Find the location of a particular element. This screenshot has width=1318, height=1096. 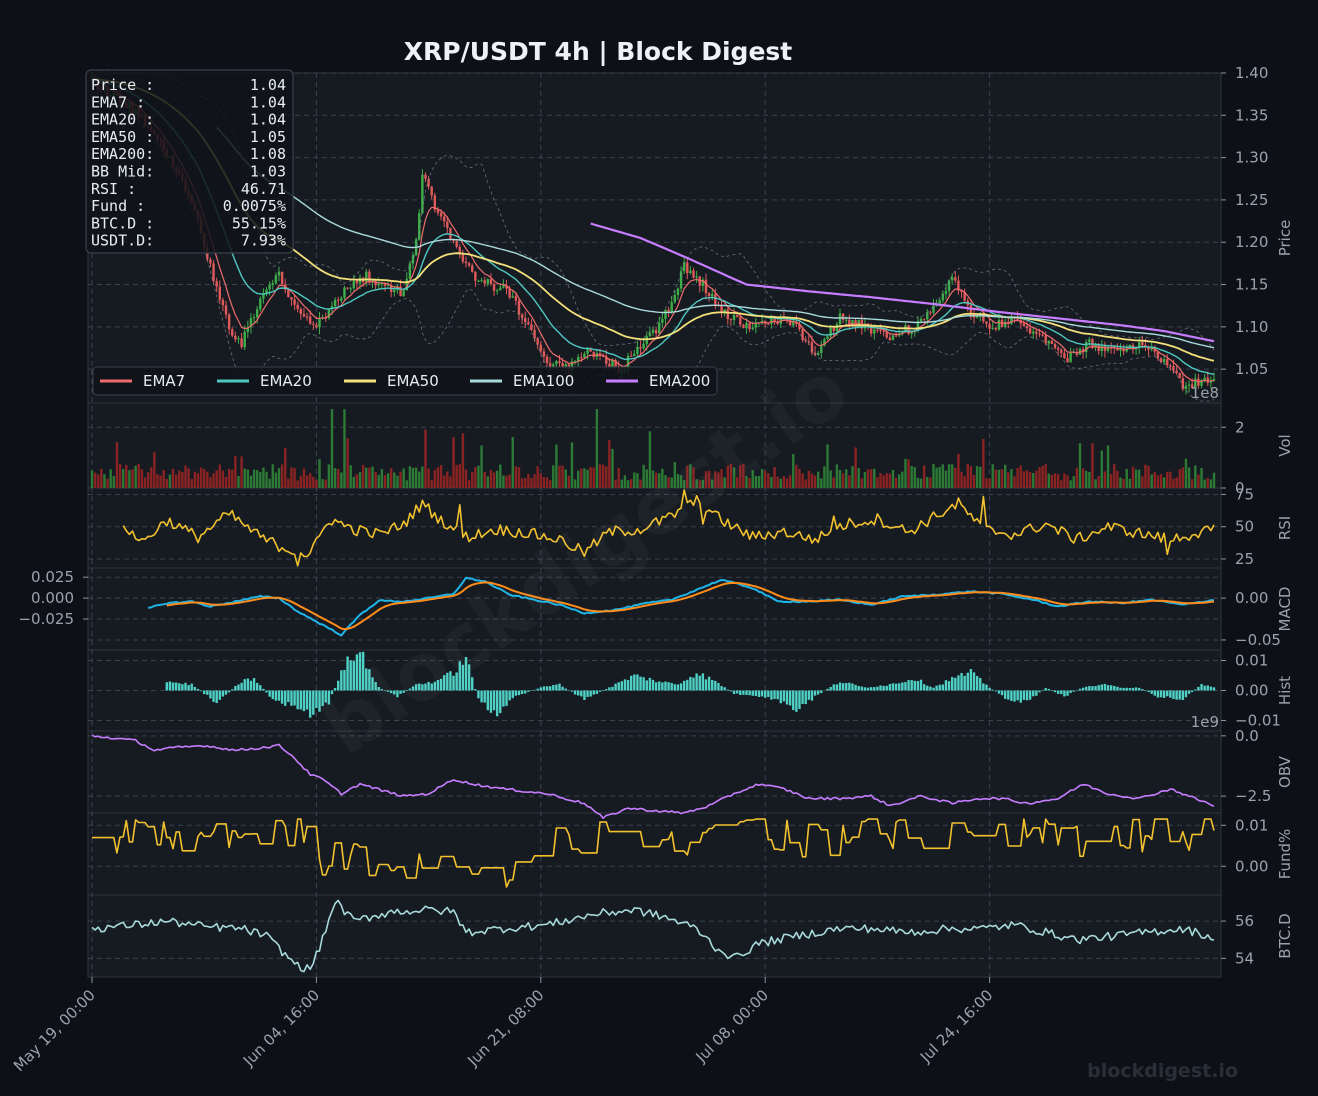

fund-axis-title: Fund% is located at coordinates (1285, 854).